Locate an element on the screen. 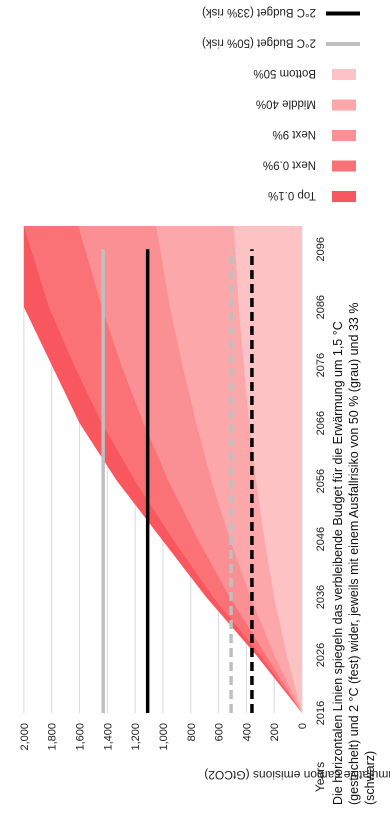 The height and width of the screenshot is (821, 390). x-tick-6: 2076 is located at coordinates (321, 365).